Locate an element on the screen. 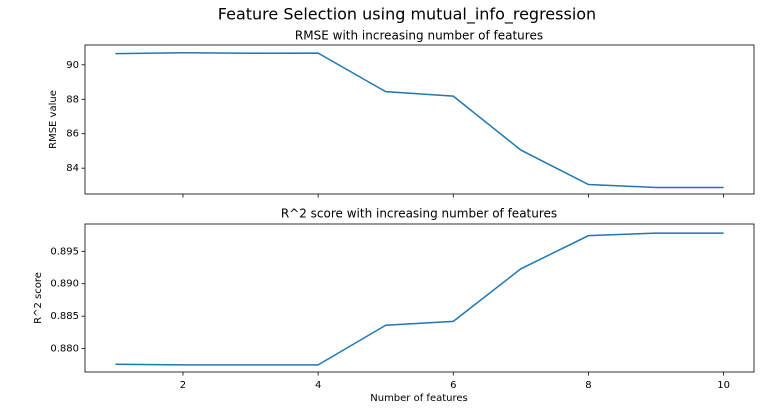 The height and width of the screenshot is (411, 771). r2-y-tick-label: 0.880 is located at coordinates (64, 349).